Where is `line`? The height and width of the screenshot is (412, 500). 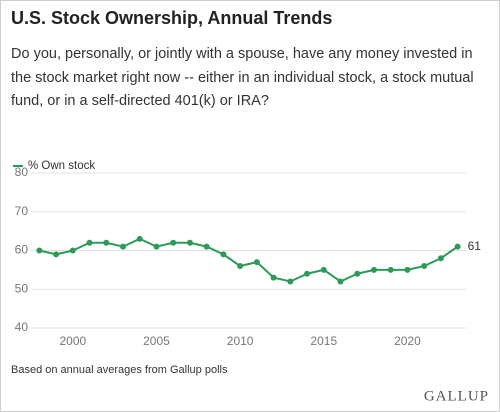
line is located at coordinates (249, 260).